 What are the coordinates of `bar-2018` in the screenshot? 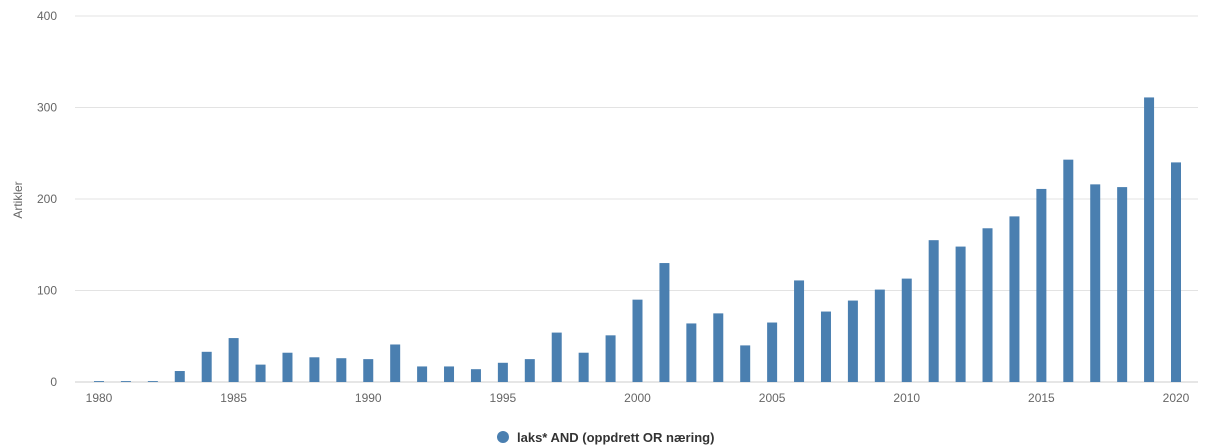 It's located at (1122, 284).